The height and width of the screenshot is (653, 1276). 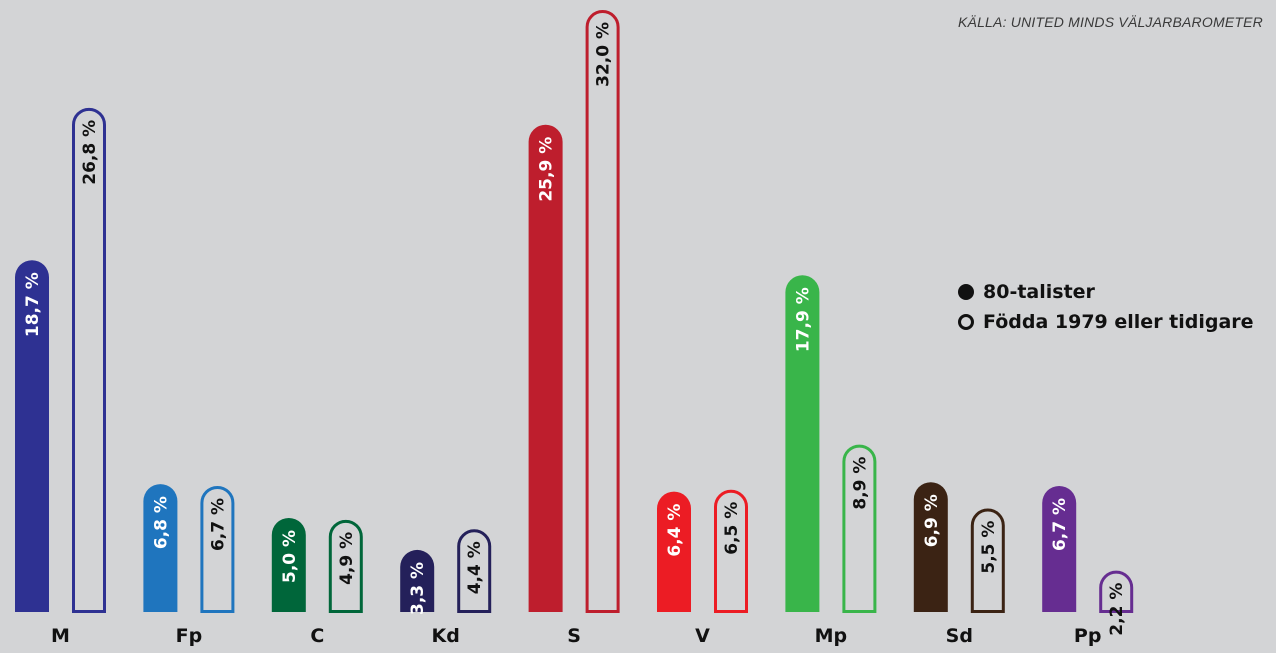 What do you see at coordinates (33, 304) in the screenshot?
I see `data-label-filled-m: 18,7 %` at bounding box center [33, 304].